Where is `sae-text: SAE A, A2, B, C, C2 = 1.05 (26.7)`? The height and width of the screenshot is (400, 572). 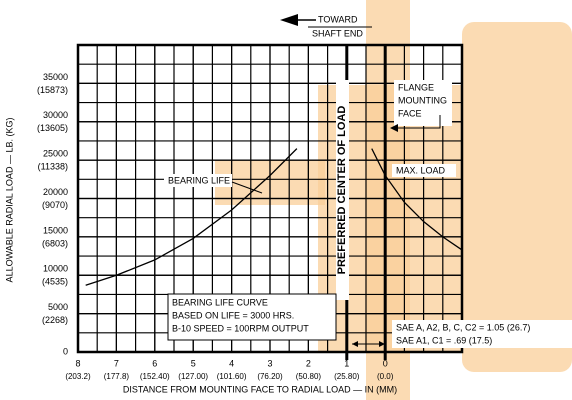 sae-text: SAE A, A2, B, C, C2 = 1.05 (26.7) is located at coordinates (463, 327).